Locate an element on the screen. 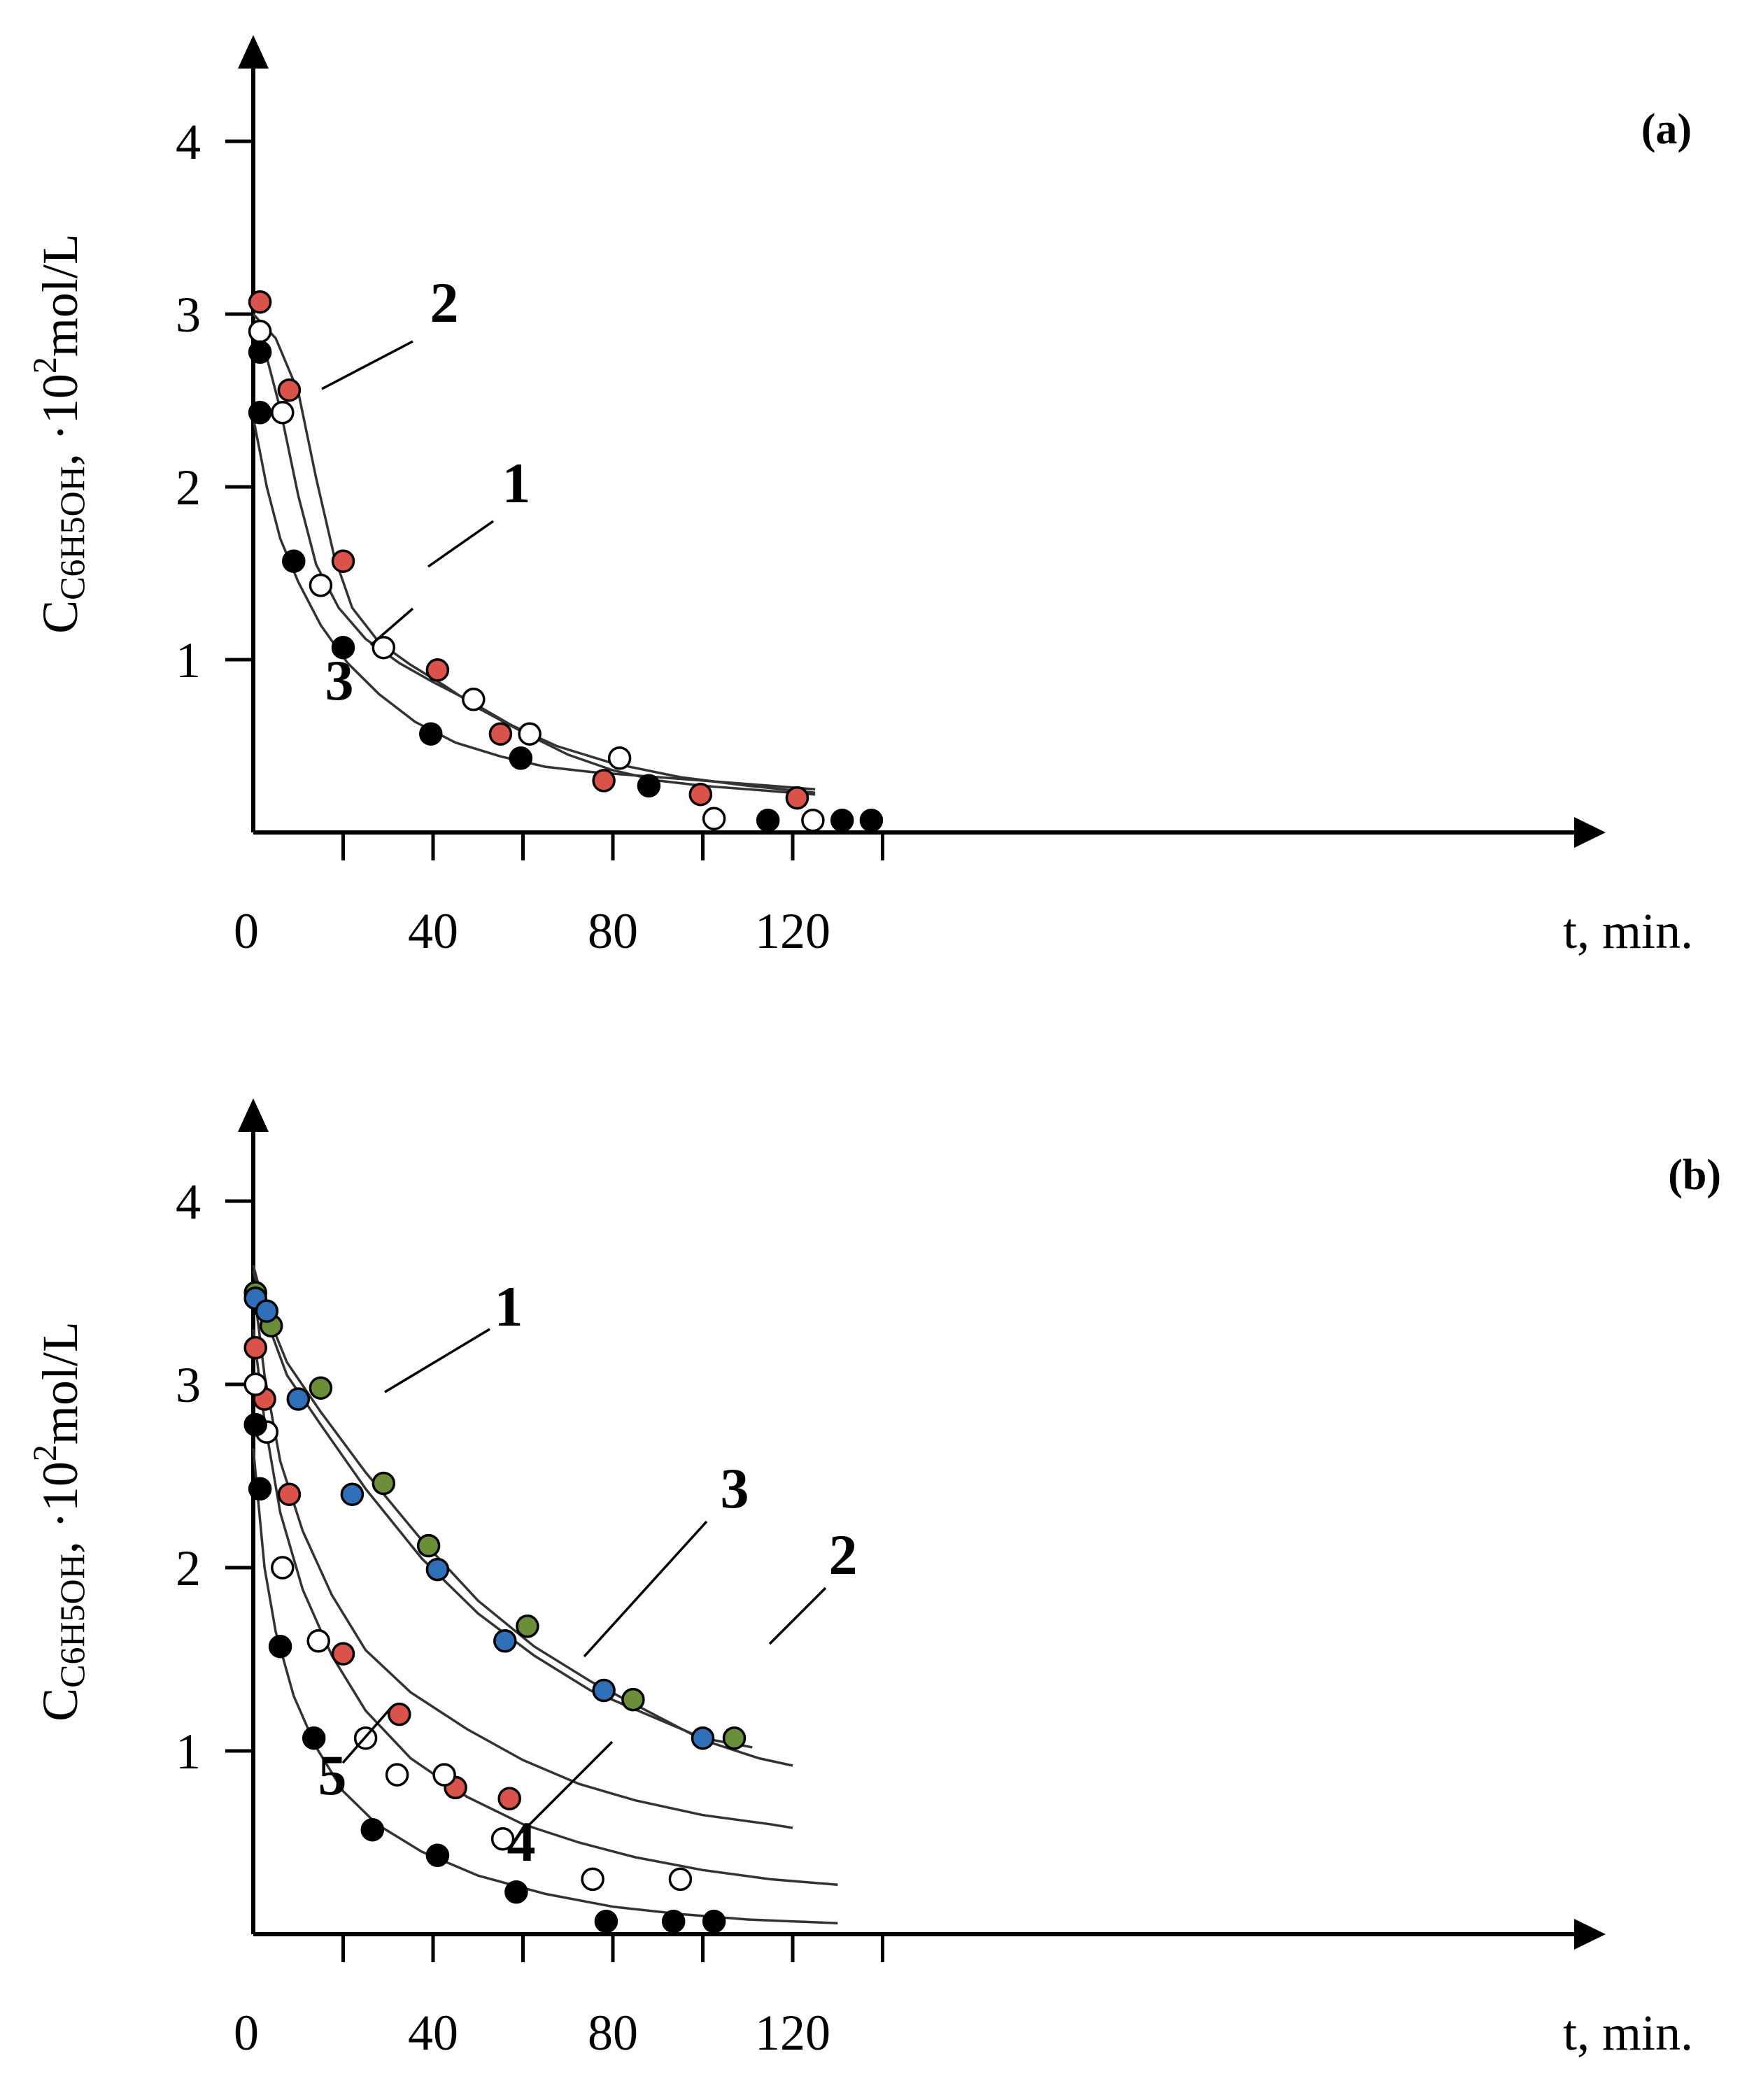  series-2-fit-line is located at coordinates (534, 560).